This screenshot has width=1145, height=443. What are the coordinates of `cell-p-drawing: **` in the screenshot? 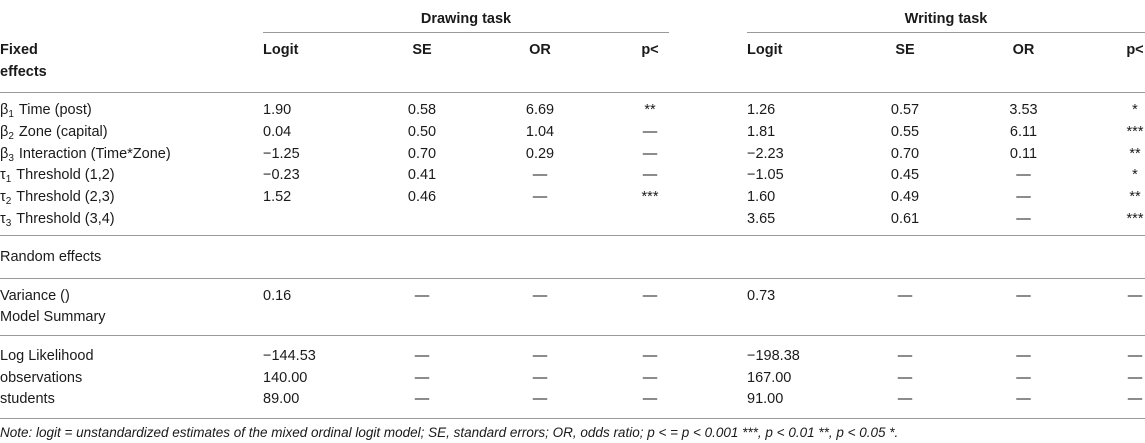 It's located at (650, 110).